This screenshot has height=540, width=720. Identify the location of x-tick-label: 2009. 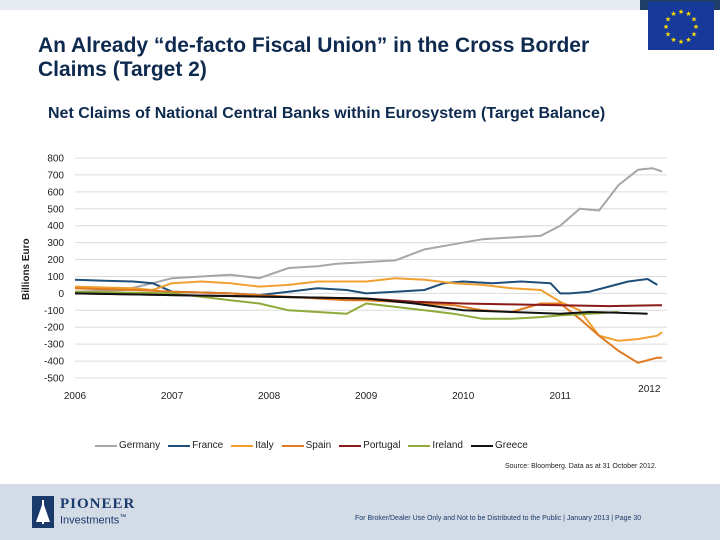
(366, 396).